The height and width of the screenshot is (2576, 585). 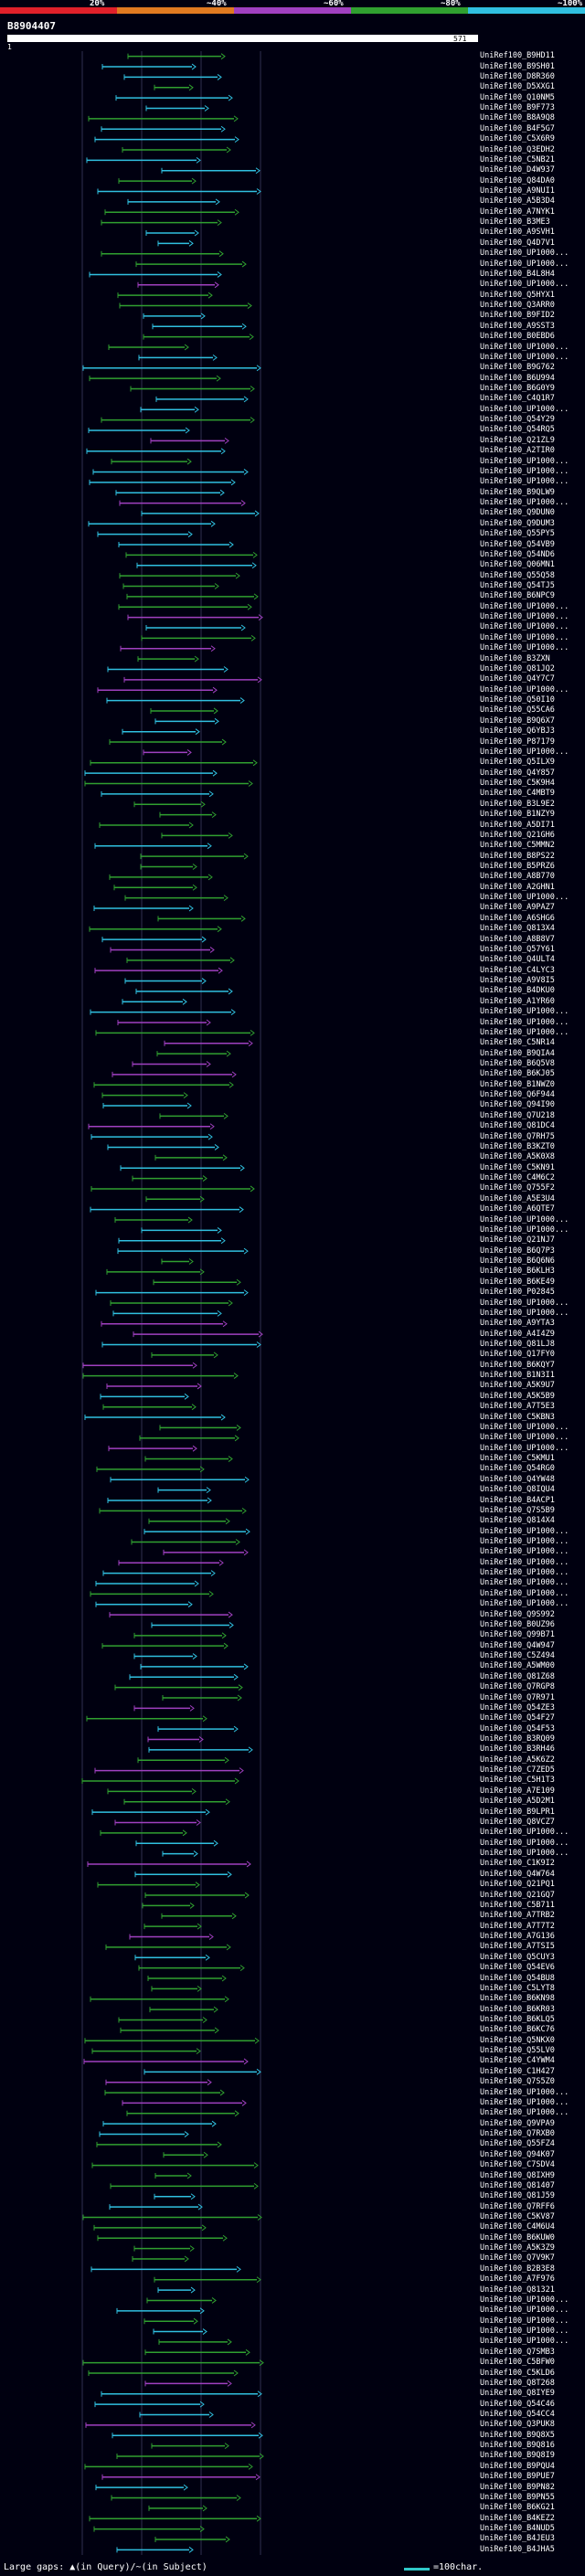 What do you see at coordinates (517, 991) in the screenshot?
I see `hit-label: UniRef100_B4DKU0` at bounding box center [517, 991].